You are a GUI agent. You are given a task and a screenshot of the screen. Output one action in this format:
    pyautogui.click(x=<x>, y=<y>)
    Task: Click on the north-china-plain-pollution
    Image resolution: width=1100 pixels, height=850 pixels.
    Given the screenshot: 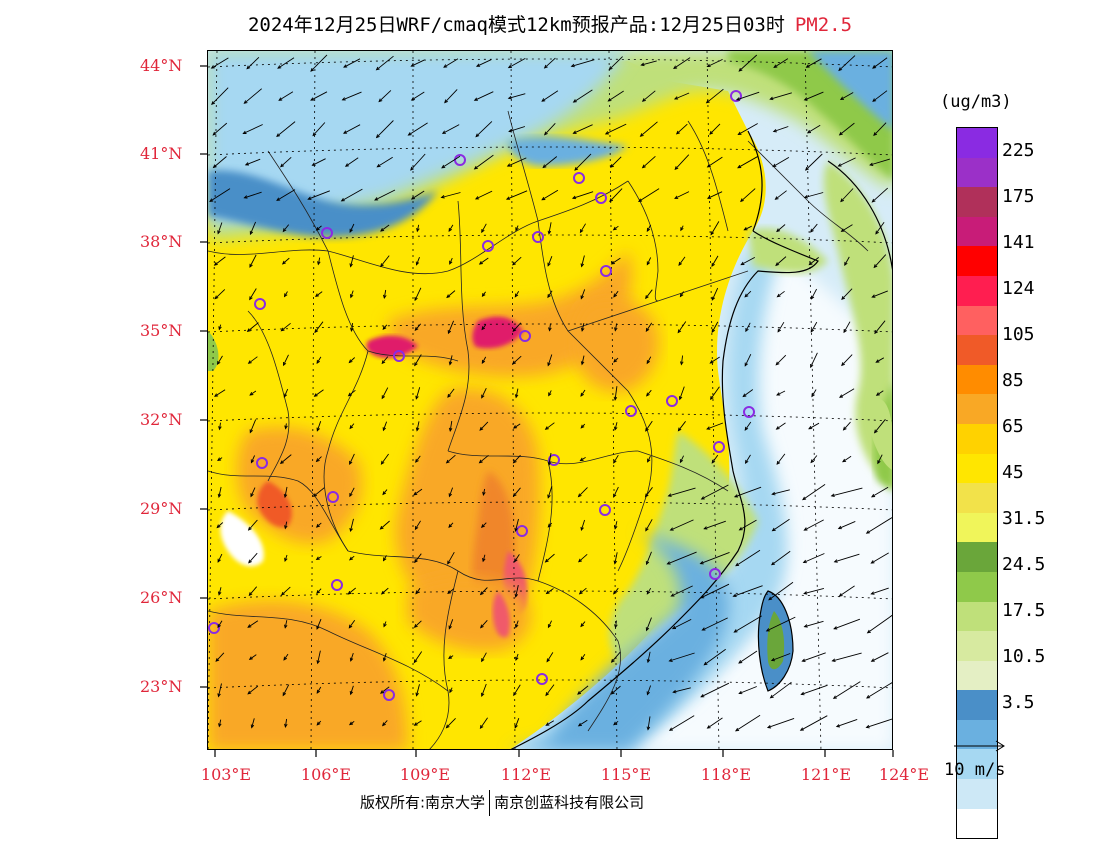 What is the action you would take?
    pyautogui.click(x=510, y=314)
    